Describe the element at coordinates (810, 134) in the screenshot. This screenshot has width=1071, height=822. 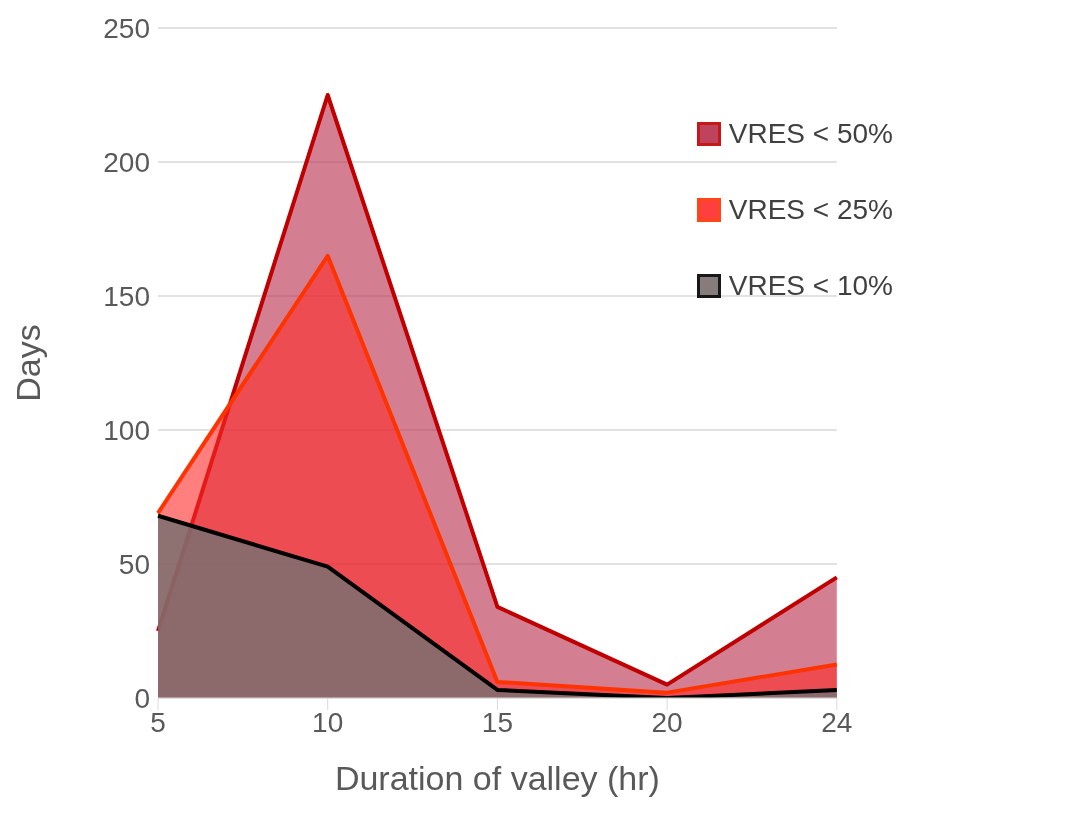
I see `legend-label: VRES < 50%` at that location.